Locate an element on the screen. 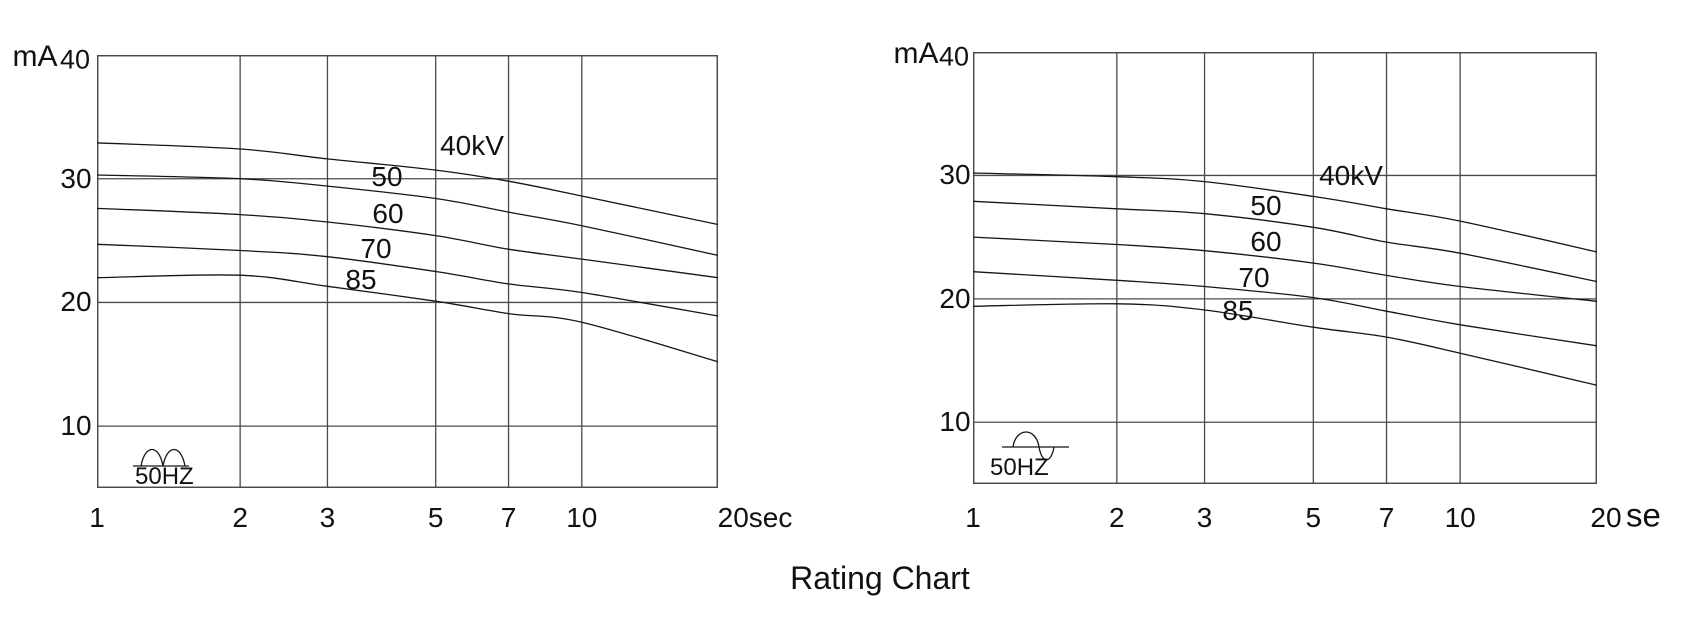 The height and width of the screenshot is (639, 1683). x-axis-end-label: 20 is located at coordinates (1606, 517).